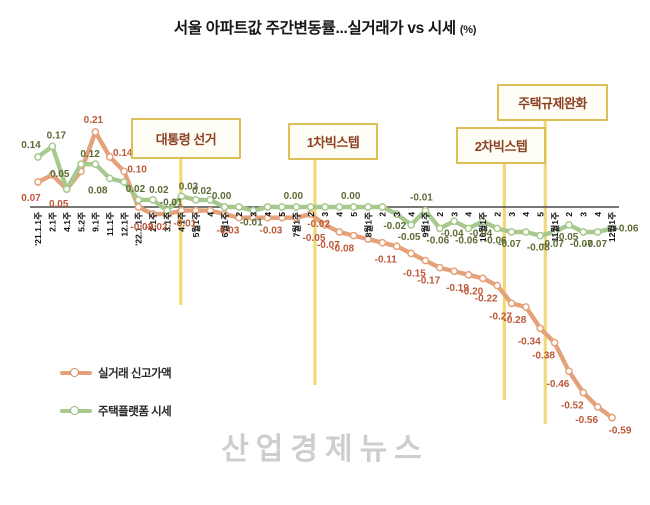  Describe the element at coordinates (296, 224) in the screenshot. I see `x-tick-label: 7월1주` at that location.